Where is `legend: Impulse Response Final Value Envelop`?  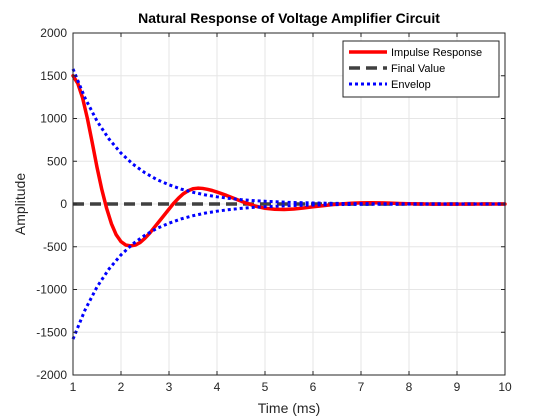
legend: Impulse Response Final Value Envelop is located at coordinates (421, 69).